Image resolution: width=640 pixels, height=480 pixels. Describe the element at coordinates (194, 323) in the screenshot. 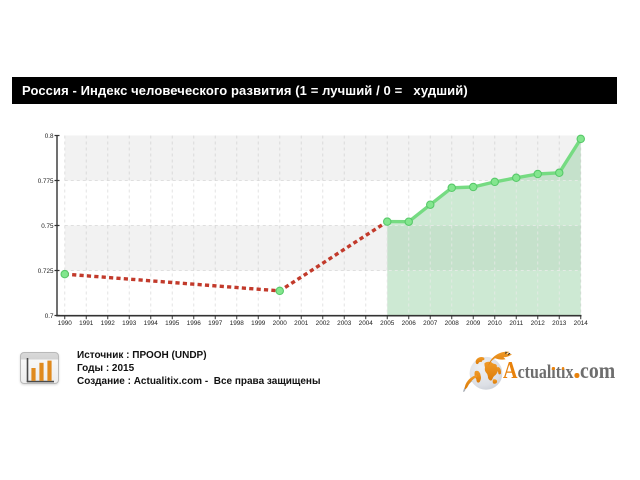

I see `svg-text: 1996` at that location.